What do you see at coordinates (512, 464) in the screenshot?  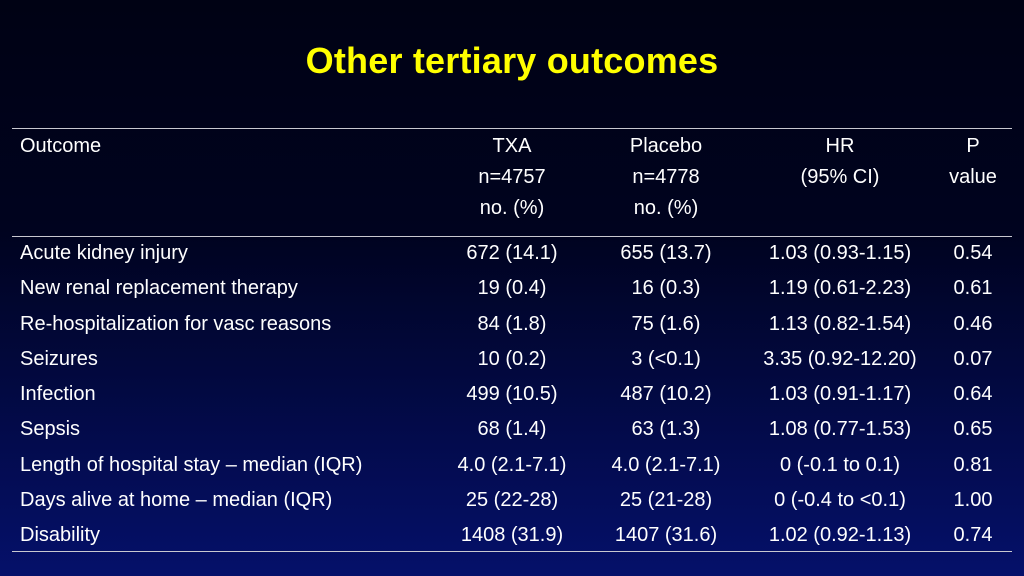 I see `cell-txa: 4.0 (2.1-7.1)` at bounding box center [512, 464].